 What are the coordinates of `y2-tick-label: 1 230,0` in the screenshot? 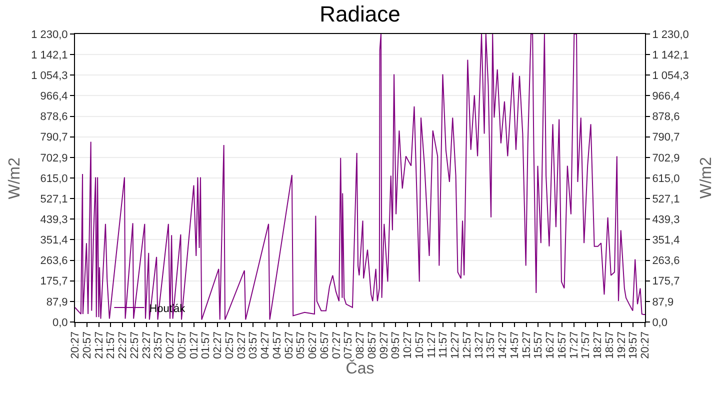 It's located at (670, 34).